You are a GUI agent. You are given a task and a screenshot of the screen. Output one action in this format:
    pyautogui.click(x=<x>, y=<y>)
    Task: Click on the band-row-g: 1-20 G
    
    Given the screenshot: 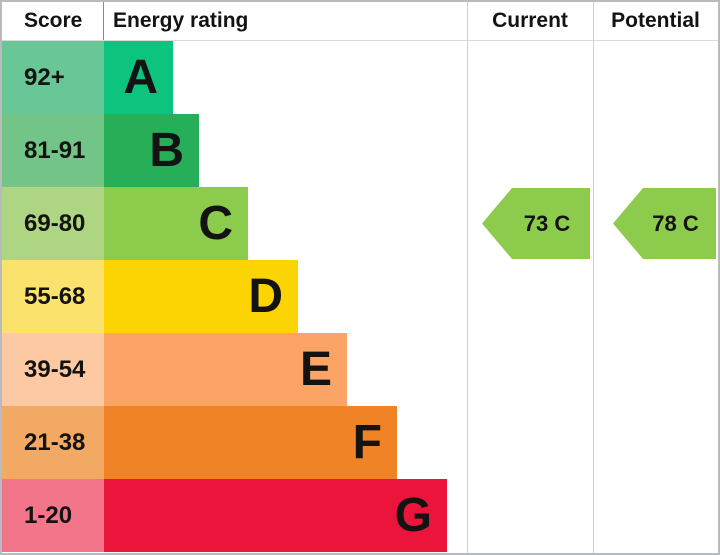 What is the action you would take?
    pyautogui.click(x=360, y=515)
    